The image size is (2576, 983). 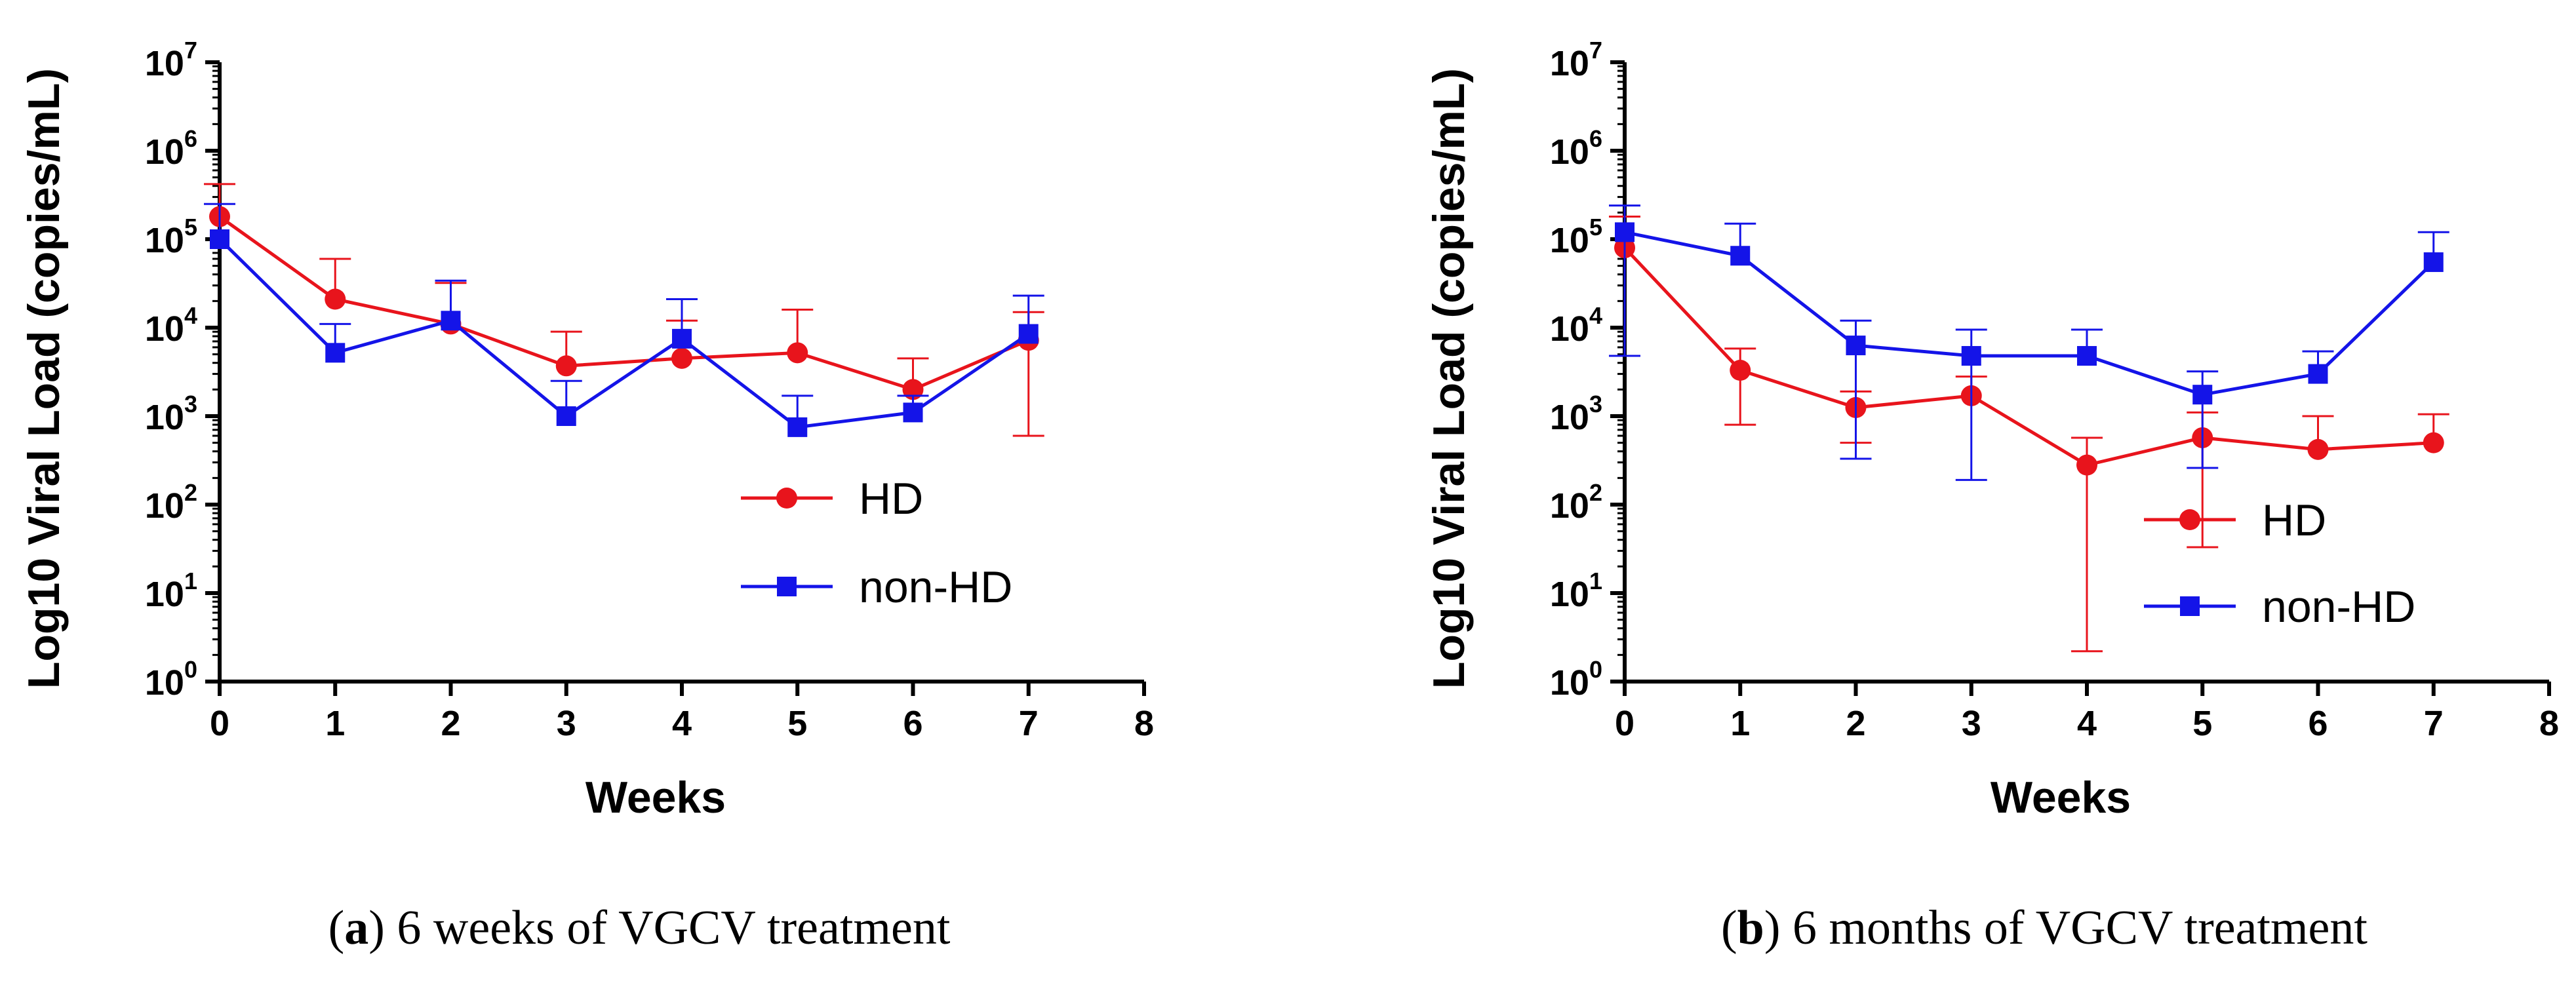 I want to click on caption-text: 6 weeks of VGCV treatment, so click(x=673, y=928).